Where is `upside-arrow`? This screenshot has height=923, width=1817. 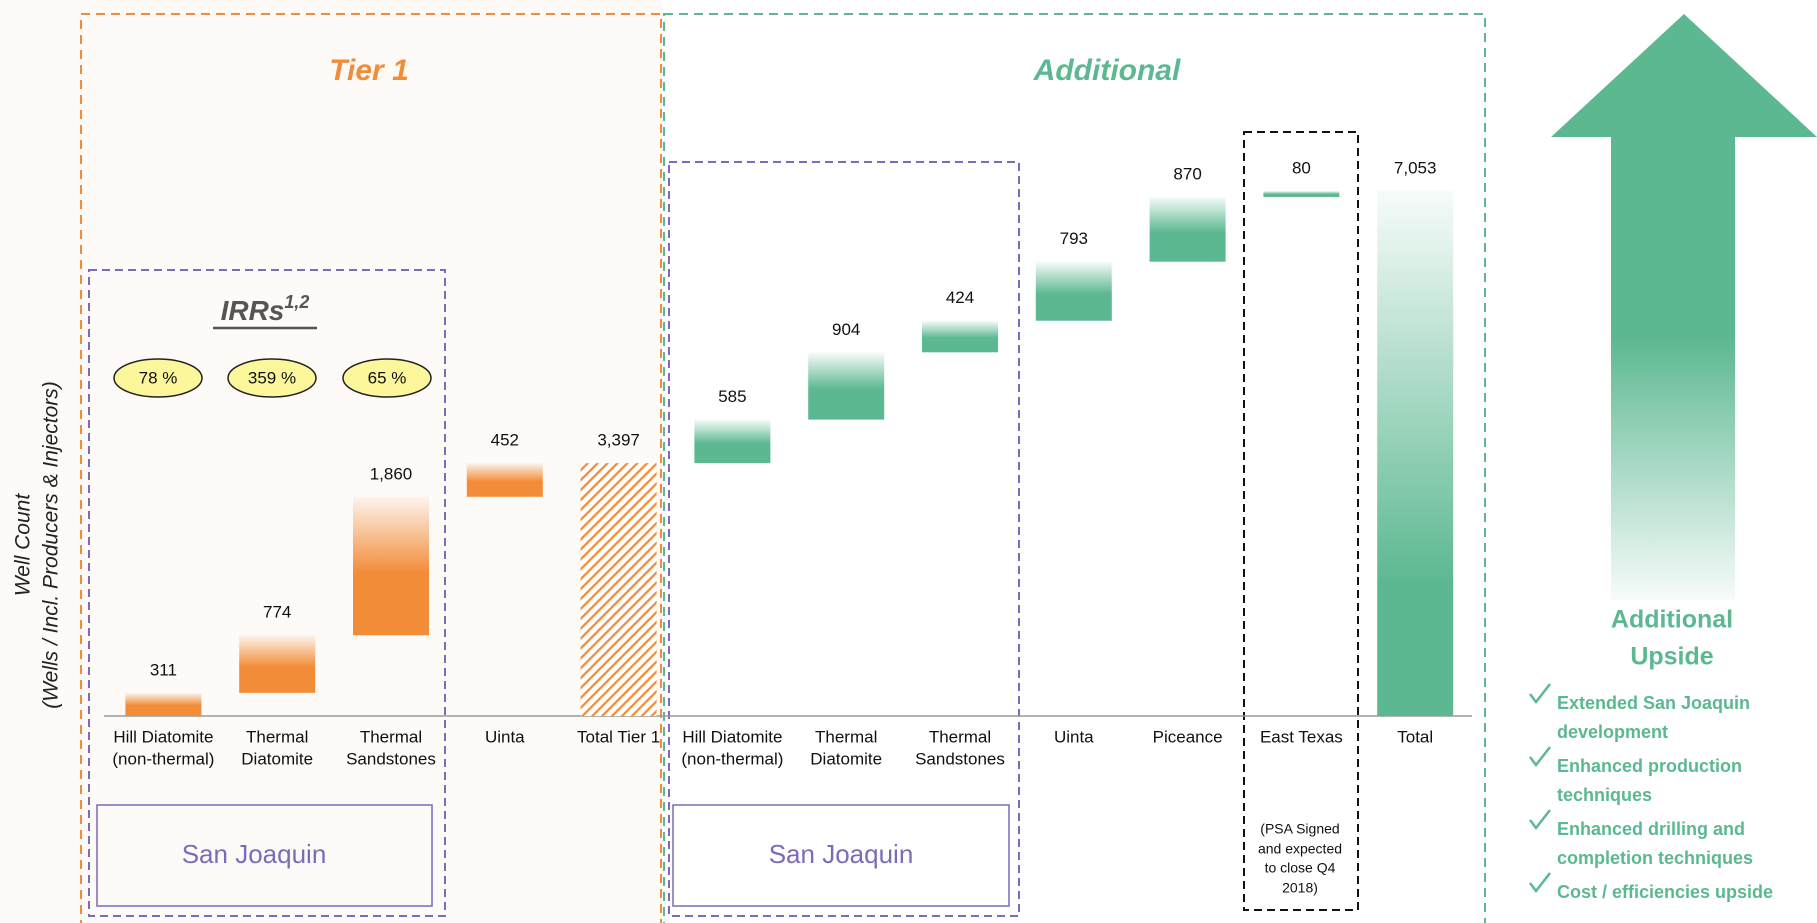
upside-arrow is located at coordinates (1684, 307).